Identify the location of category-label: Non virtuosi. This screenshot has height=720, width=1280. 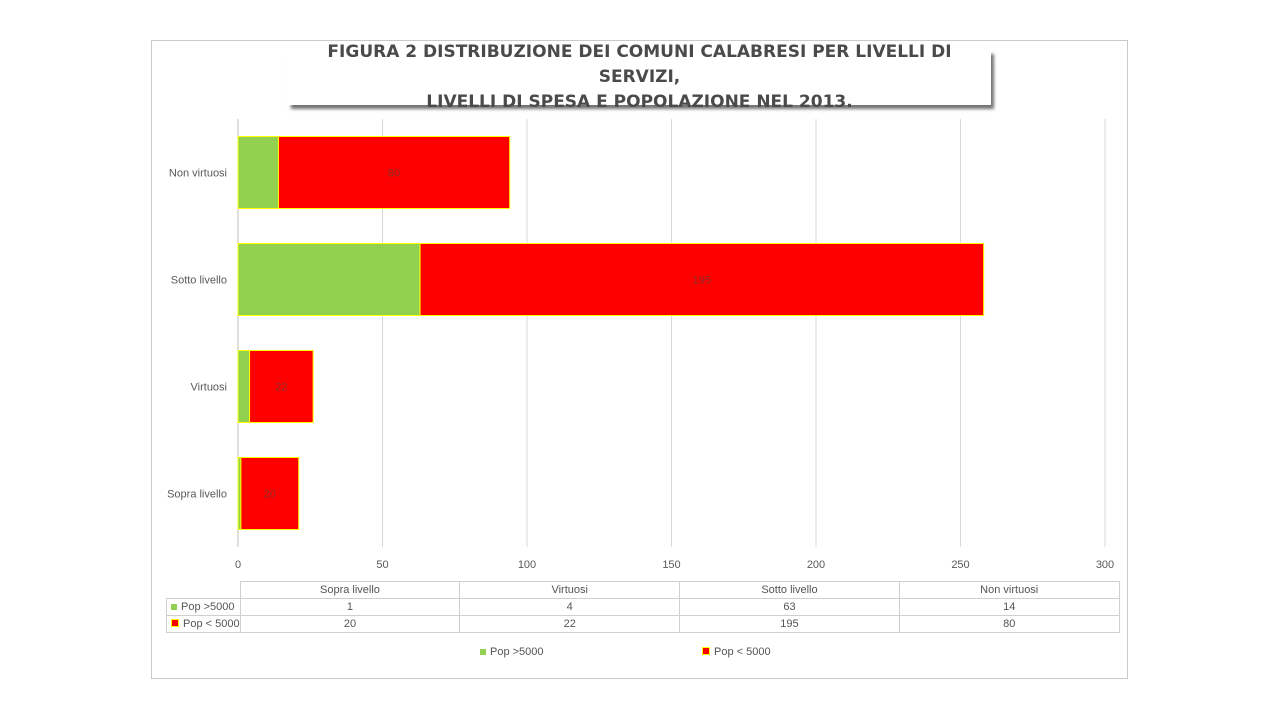
(198, 174).